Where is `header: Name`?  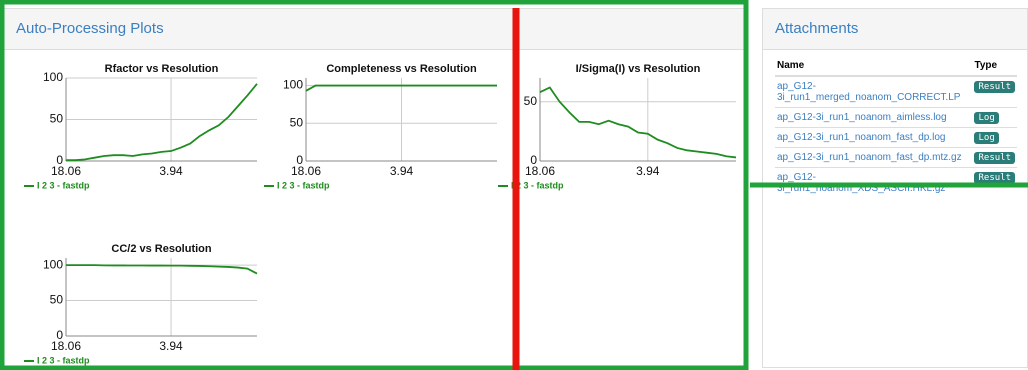
header: Name is located at coordinates (874, 66).